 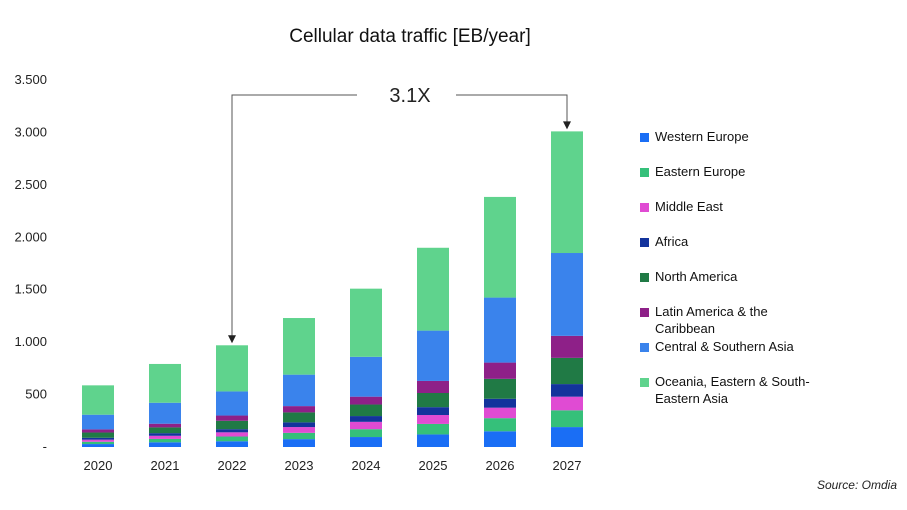 What do you see at coordinates (299, 465) in the screenshot?
I see `x-tick-label: 2023` at bounding box center [299, 465].